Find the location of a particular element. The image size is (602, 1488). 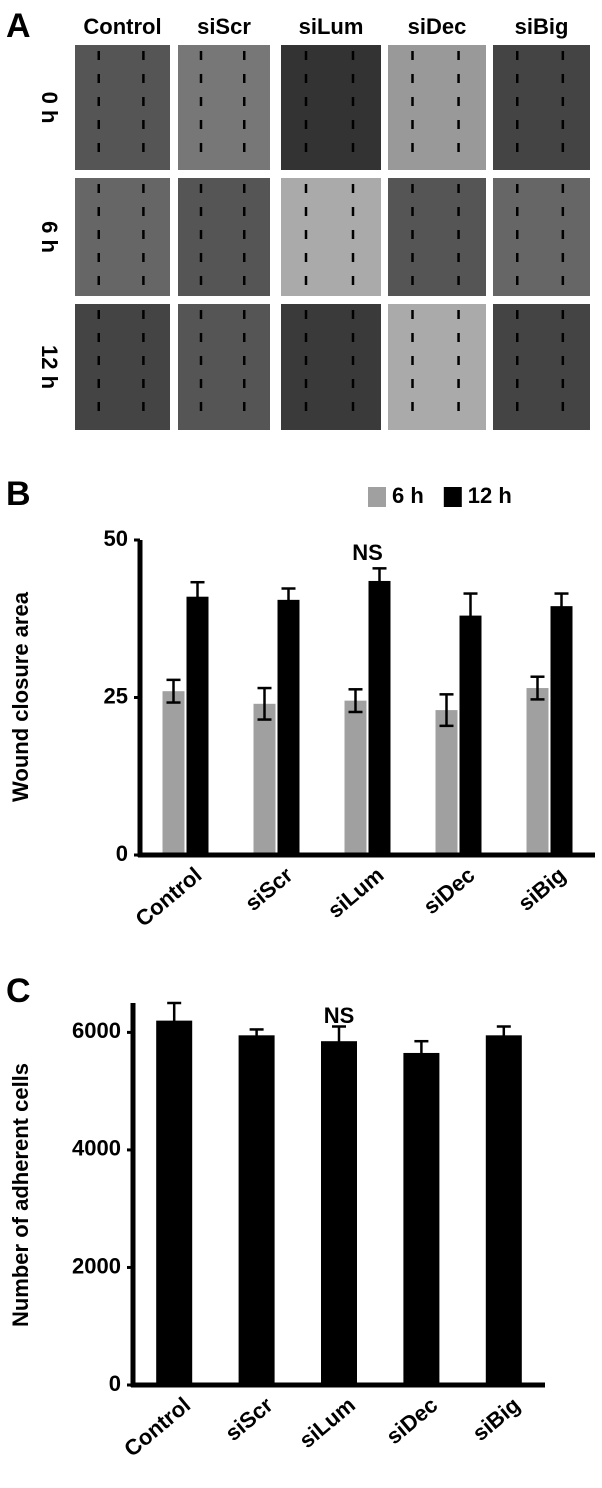

column-label: siDec is located at coordinates (437, 26).